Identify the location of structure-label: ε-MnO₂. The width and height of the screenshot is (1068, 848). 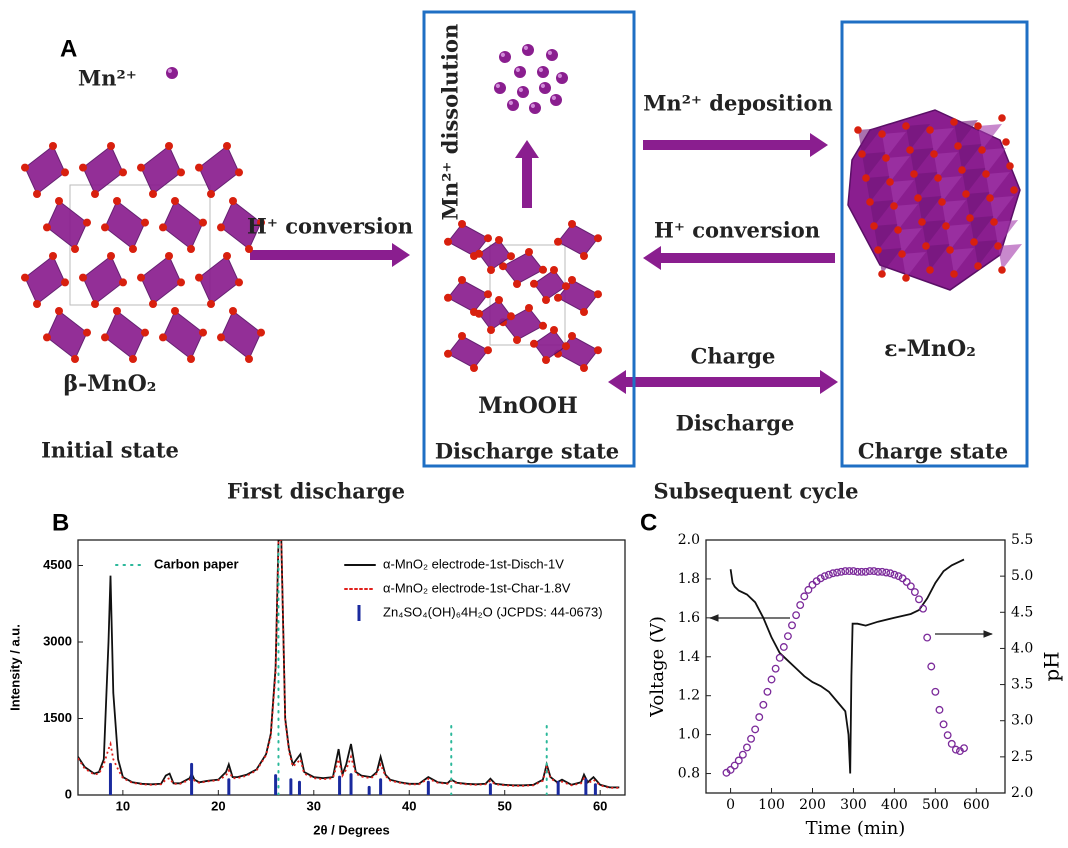
(930, 349).